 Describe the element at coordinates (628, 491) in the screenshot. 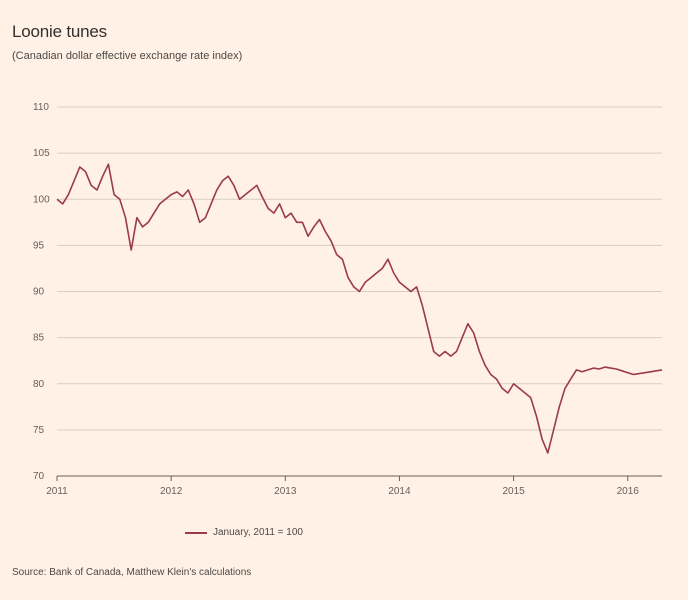

I see `x-tick-label: 2016` at that location.